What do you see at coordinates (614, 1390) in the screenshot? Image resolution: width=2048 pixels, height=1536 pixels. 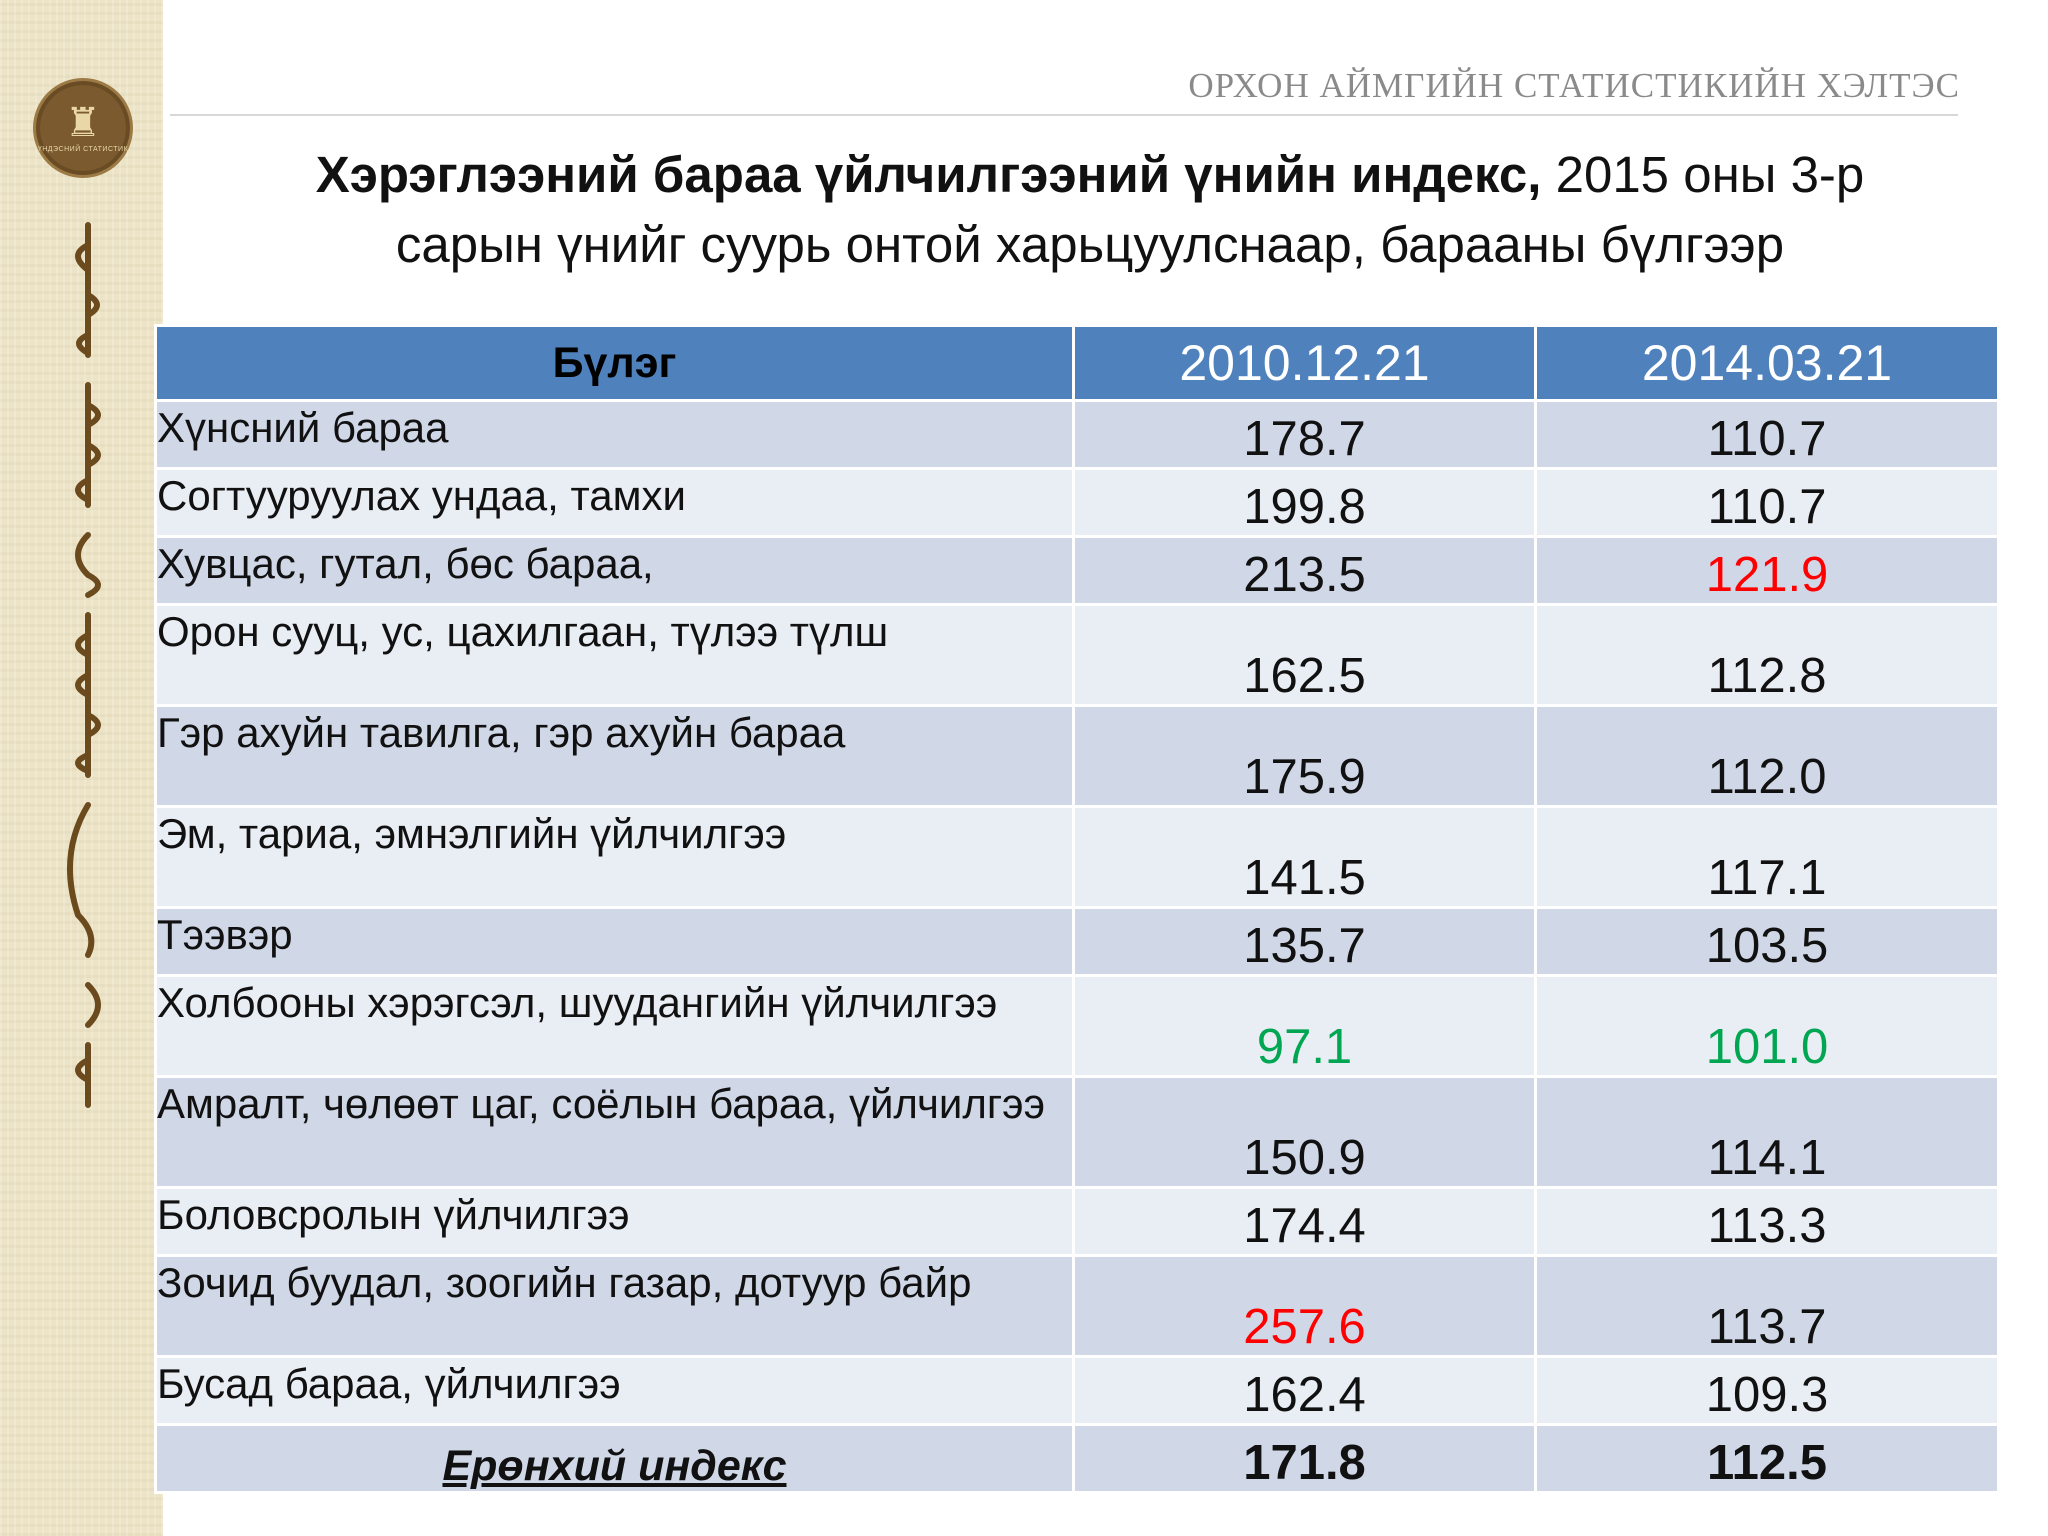 I see `row-group-name: Бусад бараа, үйлчилгээ` at bounding box center [614, 1390].